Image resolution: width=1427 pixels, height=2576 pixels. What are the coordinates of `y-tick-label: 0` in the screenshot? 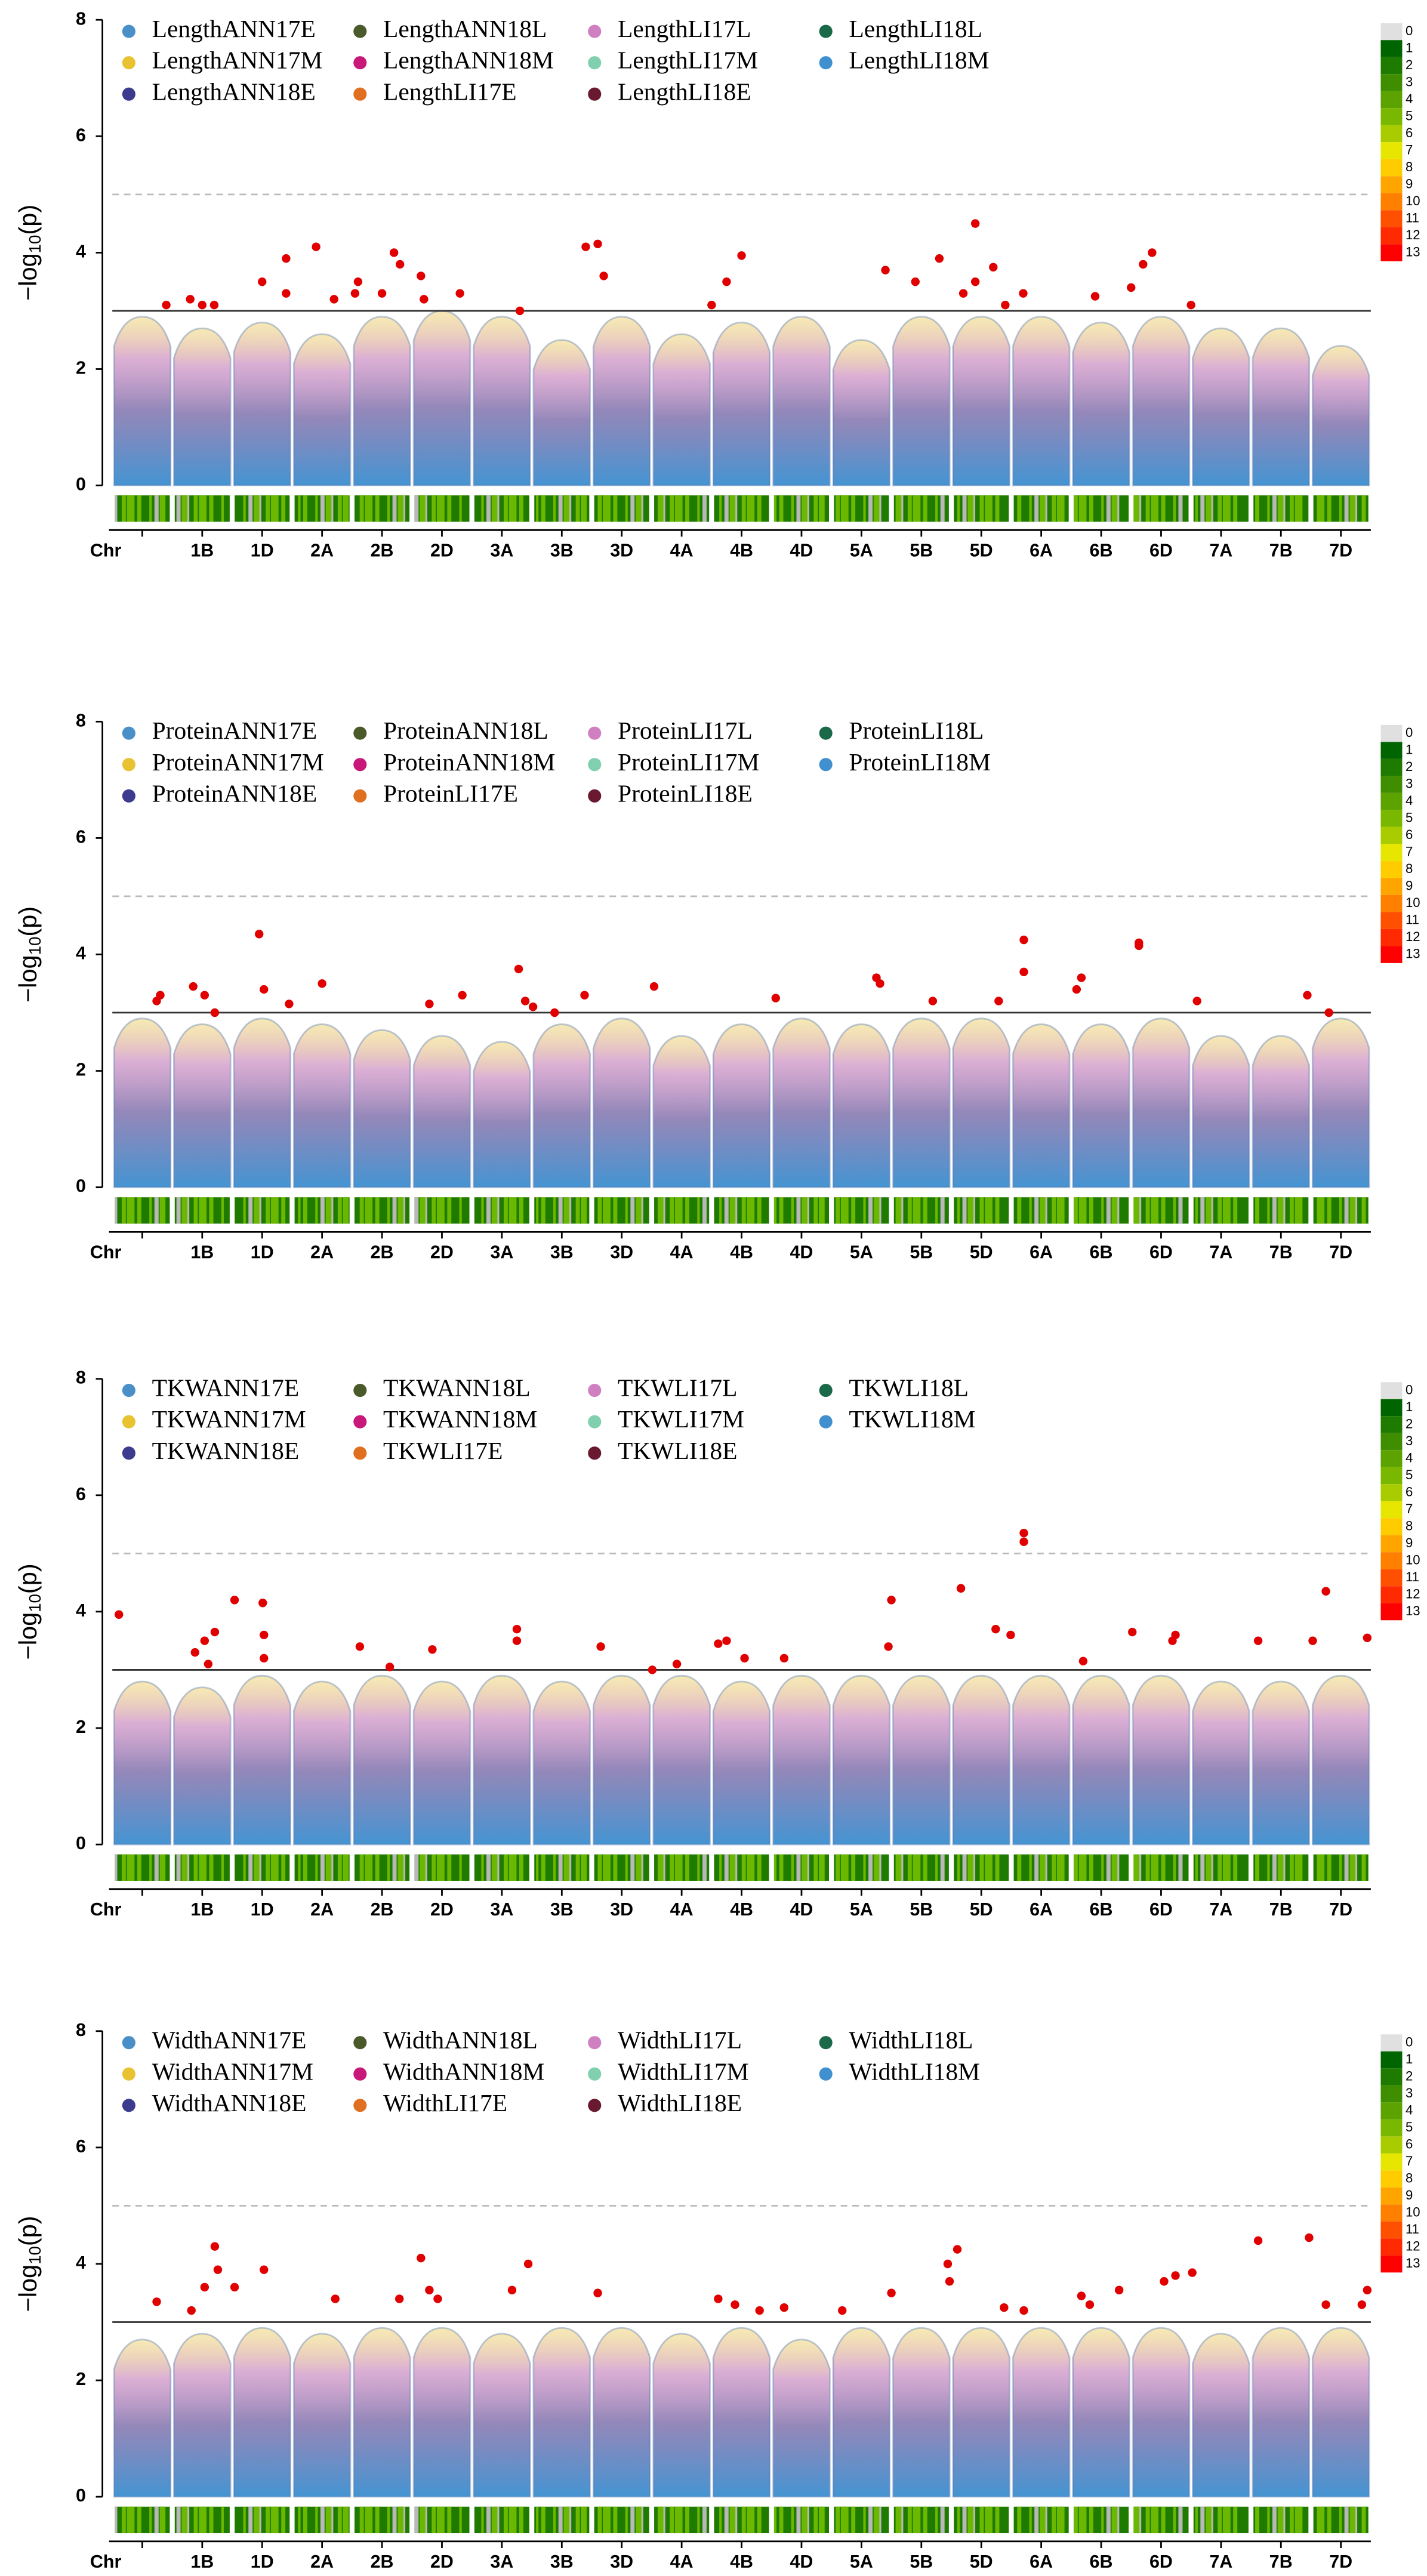 It's located at (81, 485).